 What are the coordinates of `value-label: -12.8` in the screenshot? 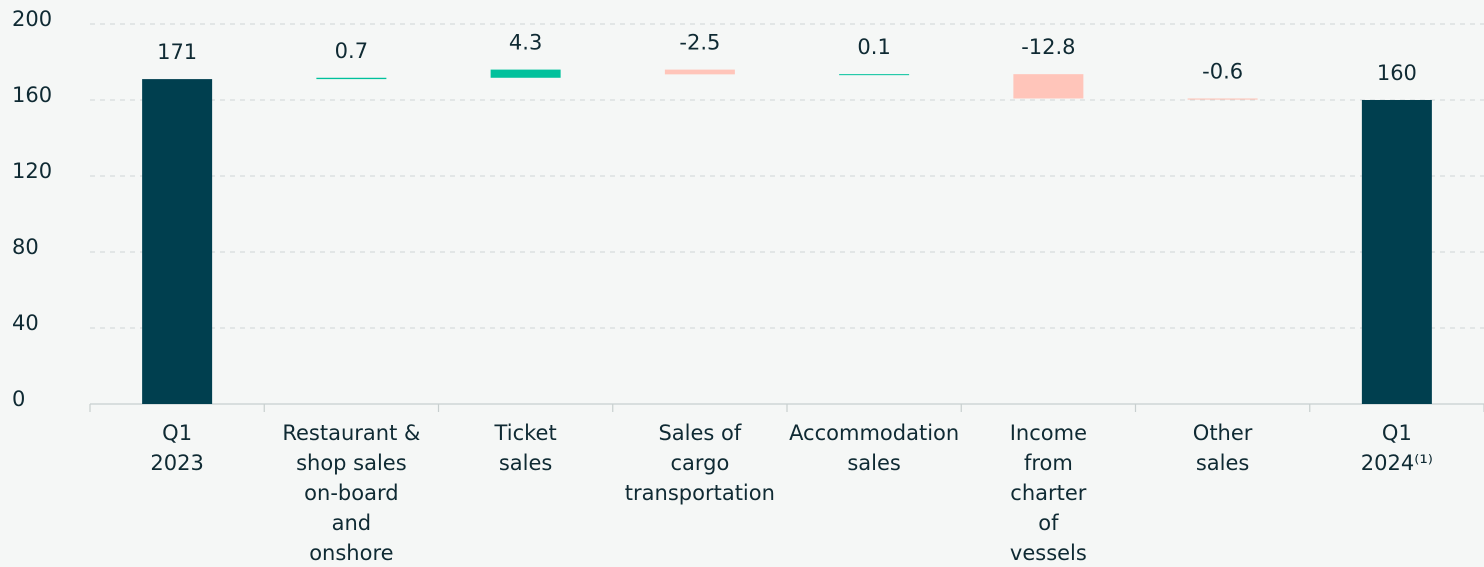 It's located at (1048, 47).